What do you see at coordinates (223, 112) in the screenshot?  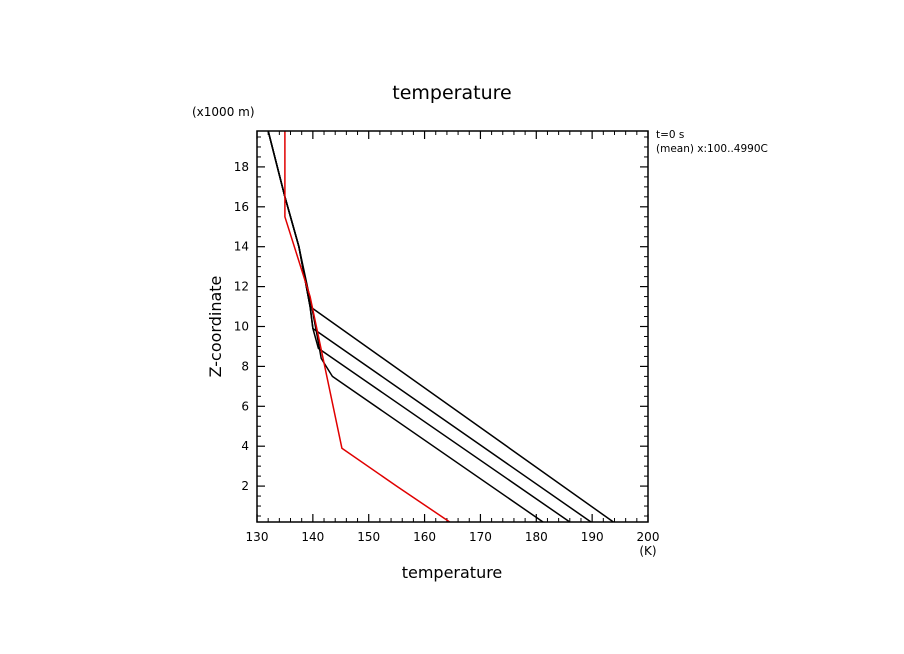 I see `y-unit-label: (x1000 m)` at bounding box center [223, 112].